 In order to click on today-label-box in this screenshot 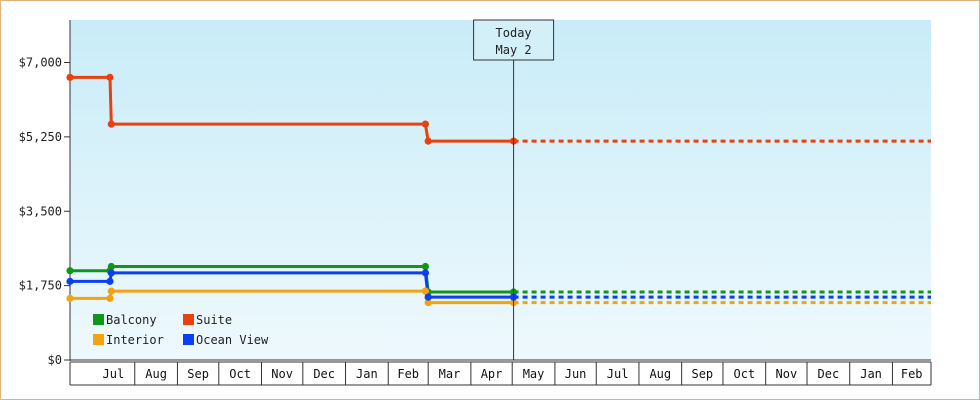, I will do `click(514, 40)`.